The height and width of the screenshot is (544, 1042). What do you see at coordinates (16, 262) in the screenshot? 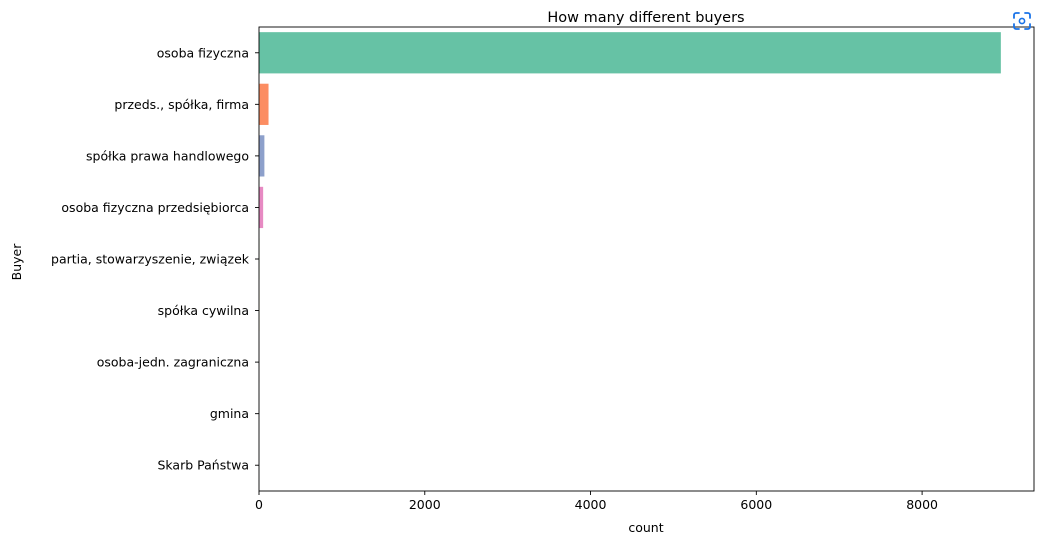
I see `y-axis-label: Buyer` at bounding box center [16, 262].